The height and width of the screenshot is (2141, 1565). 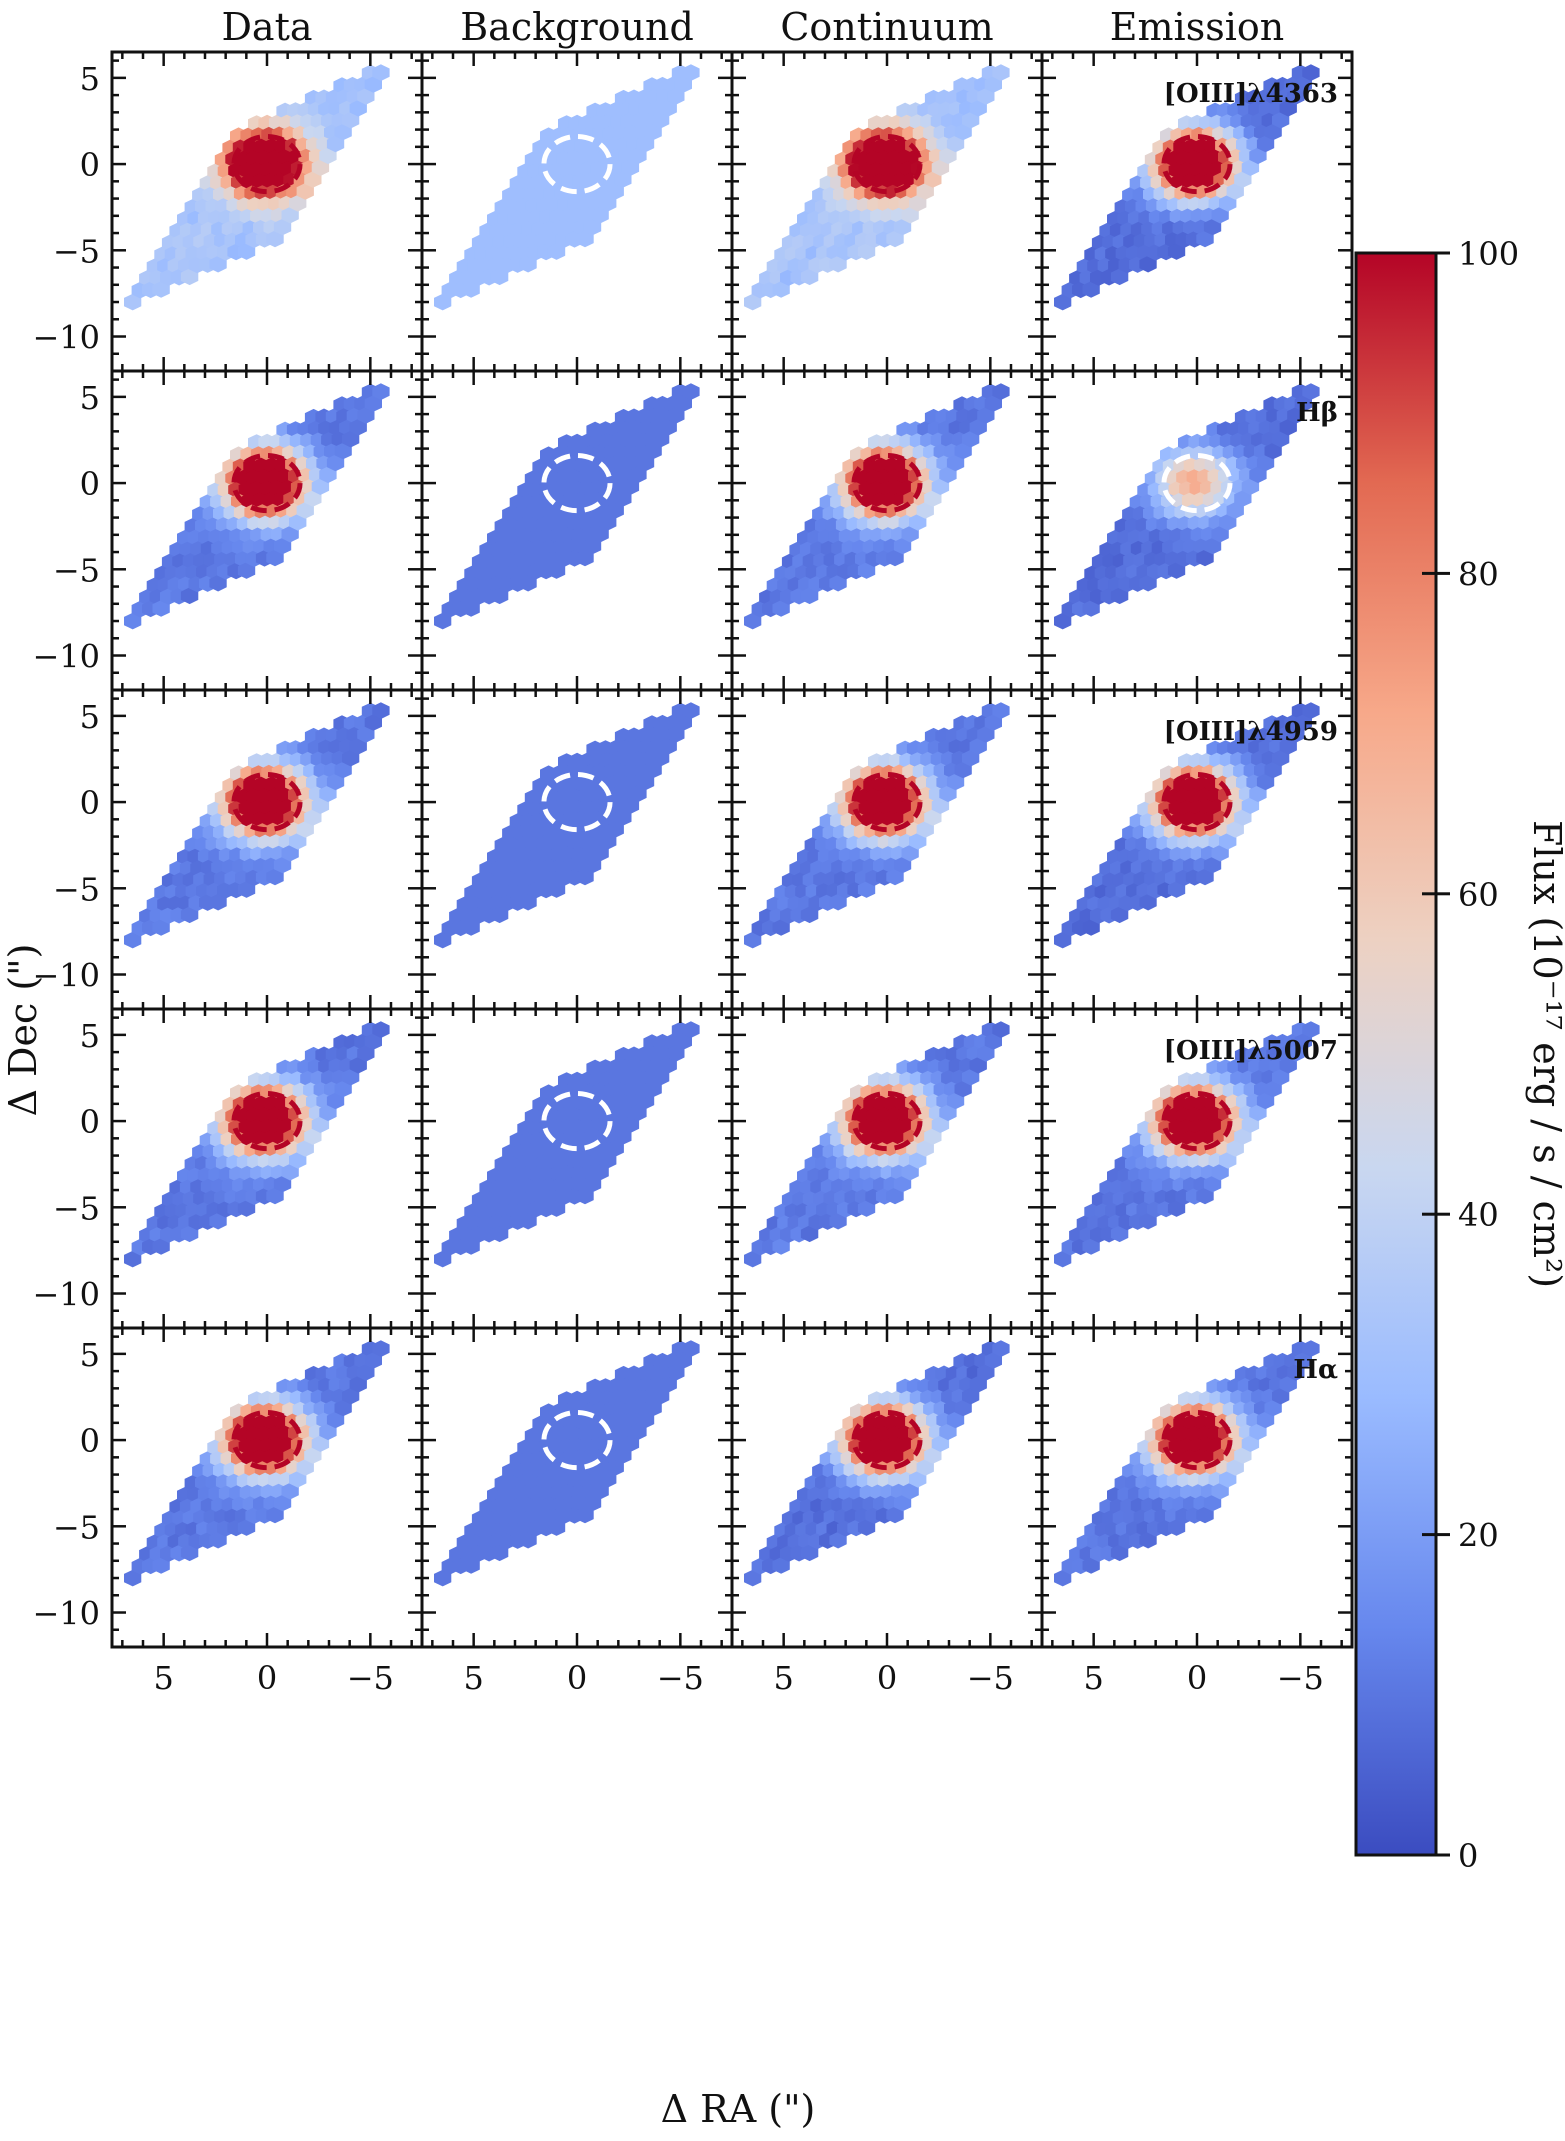 What do you see at coordinates (228, 1511) in the screenshot?
I see `panel-r4-c0: 5 0 −5 −10 5 0 −5` at bounding box center [228, 1511].